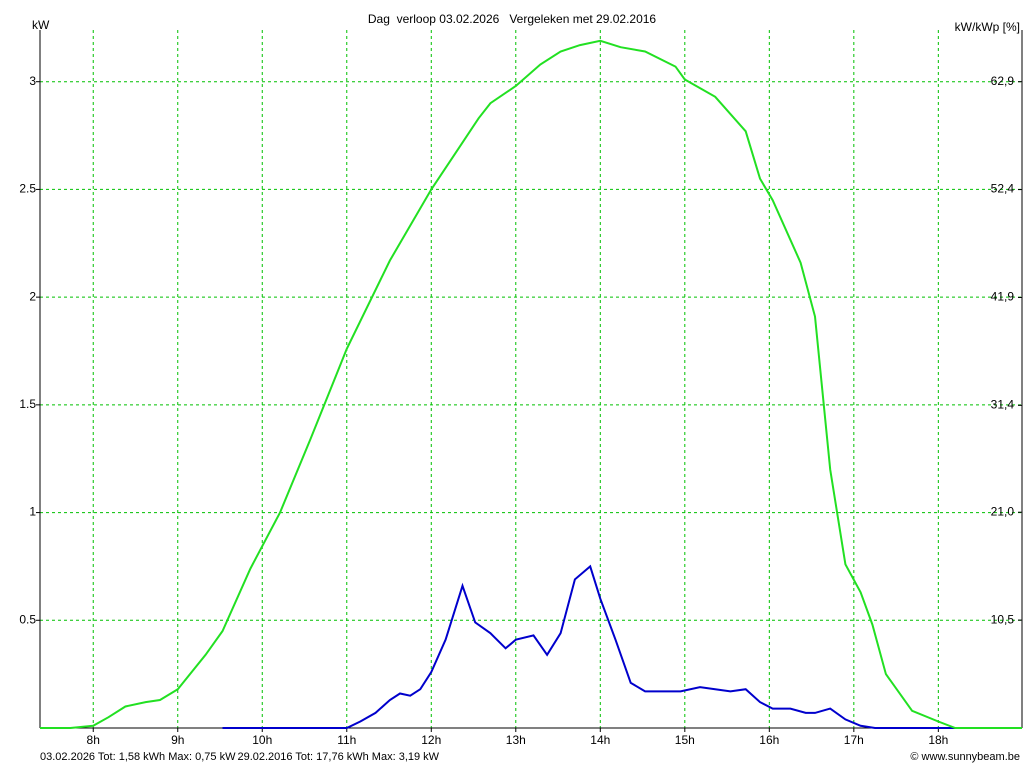  What do you see at coordinates (938, 740) in the screenshot?
I see `x-tick-label: 18h` at bounding box center [938, 740].